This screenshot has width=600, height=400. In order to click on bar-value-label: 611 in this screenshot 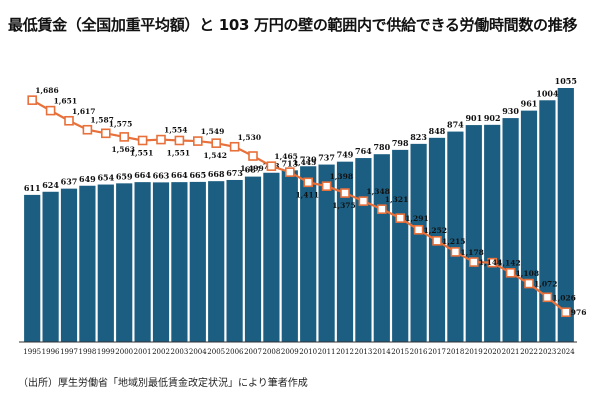, I will do `click(32, 188)`.